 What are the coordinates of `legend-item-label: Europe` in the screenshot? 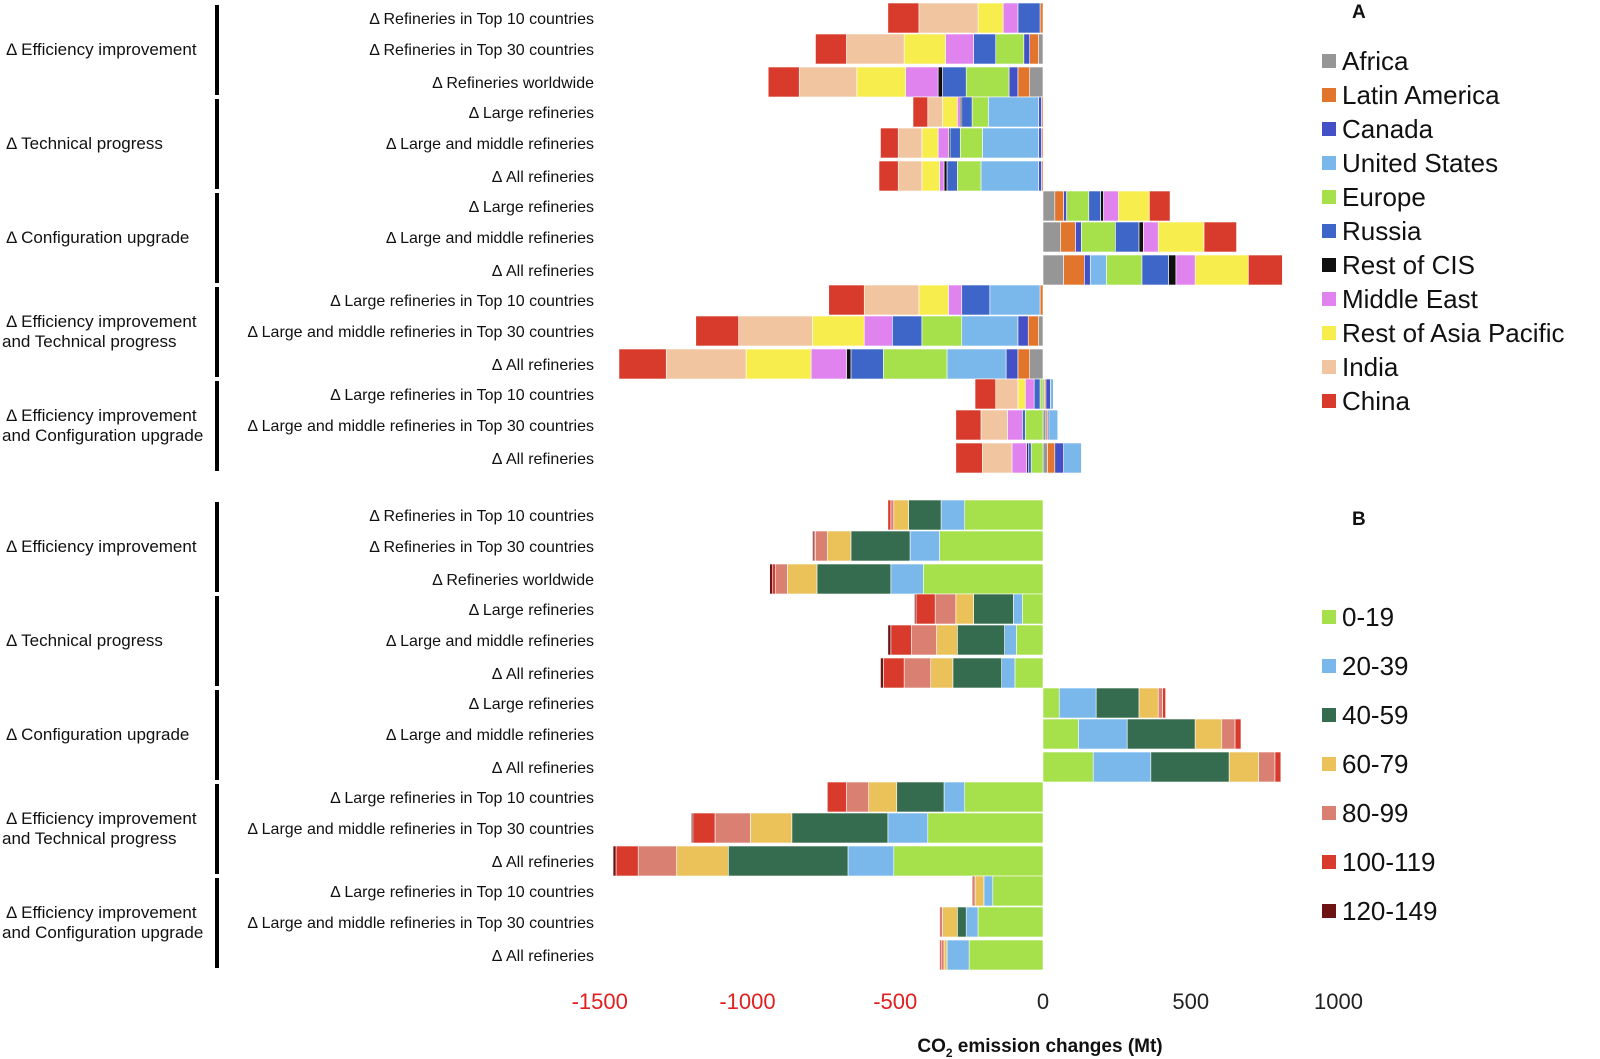 It's located at (1384, 197).